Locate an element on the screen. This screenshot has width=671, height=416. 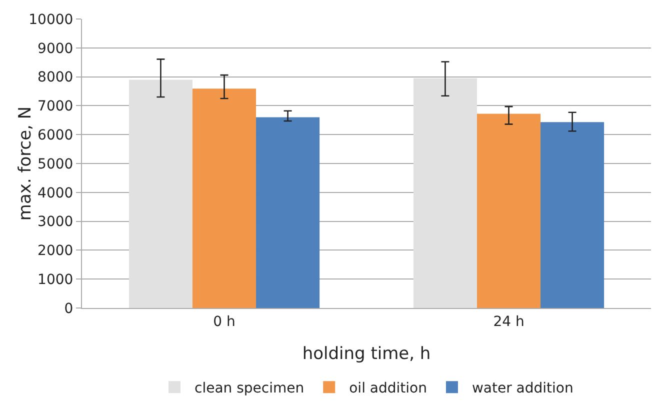
y-tick-label: 9000 is located at coordinates (56, 48).